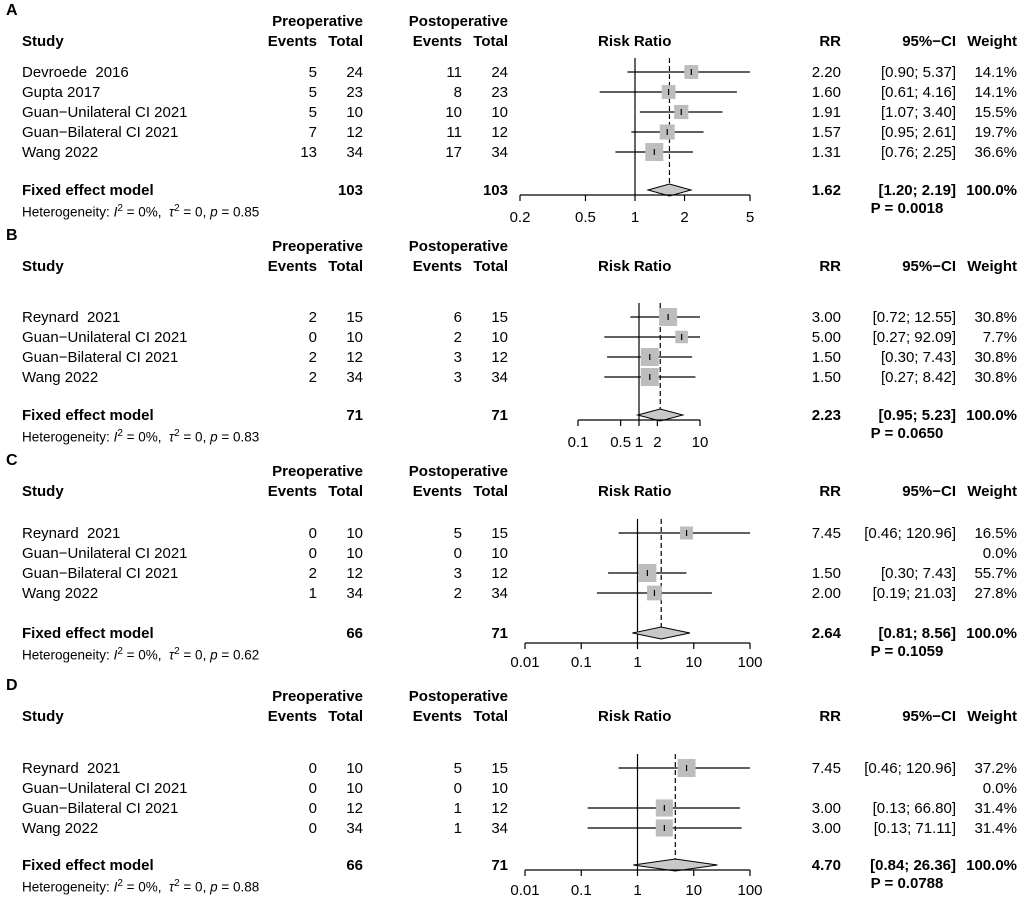 The image size is (1021, 910). I want to click on post-total-value: 34, so click(499, 593).